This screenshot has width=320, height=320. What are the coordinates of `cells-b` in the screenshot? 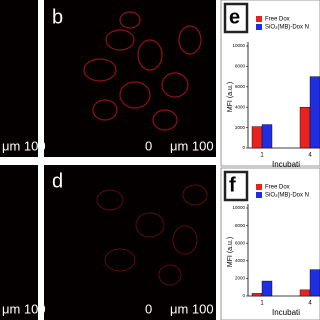 It's located at (142, 71).